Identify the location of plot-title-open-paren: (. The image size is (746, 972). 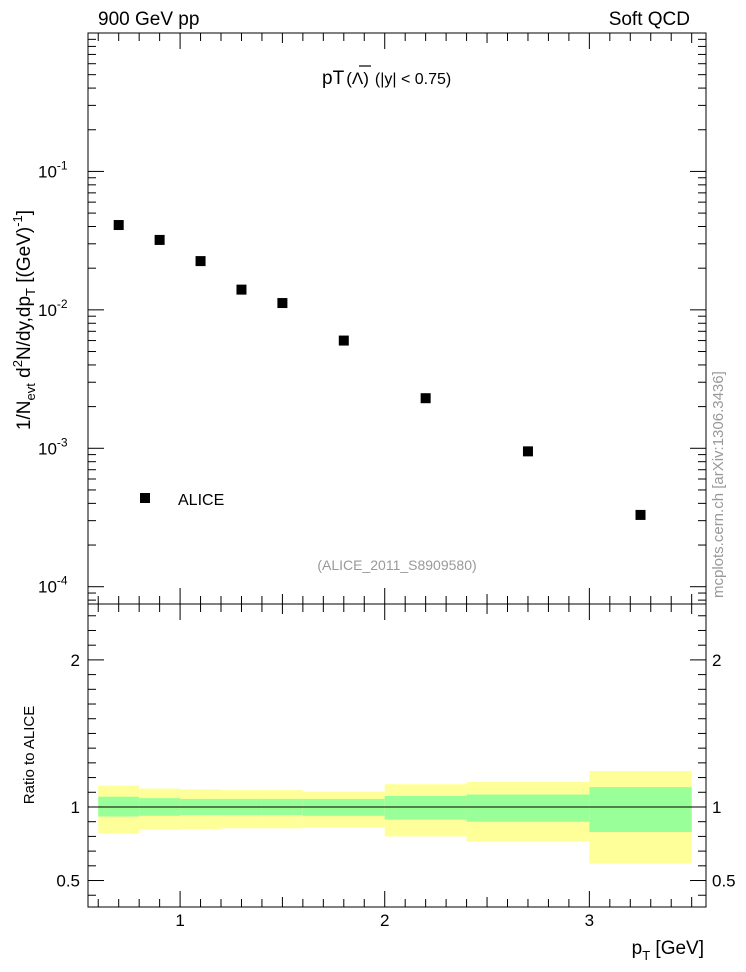
(349, 78).